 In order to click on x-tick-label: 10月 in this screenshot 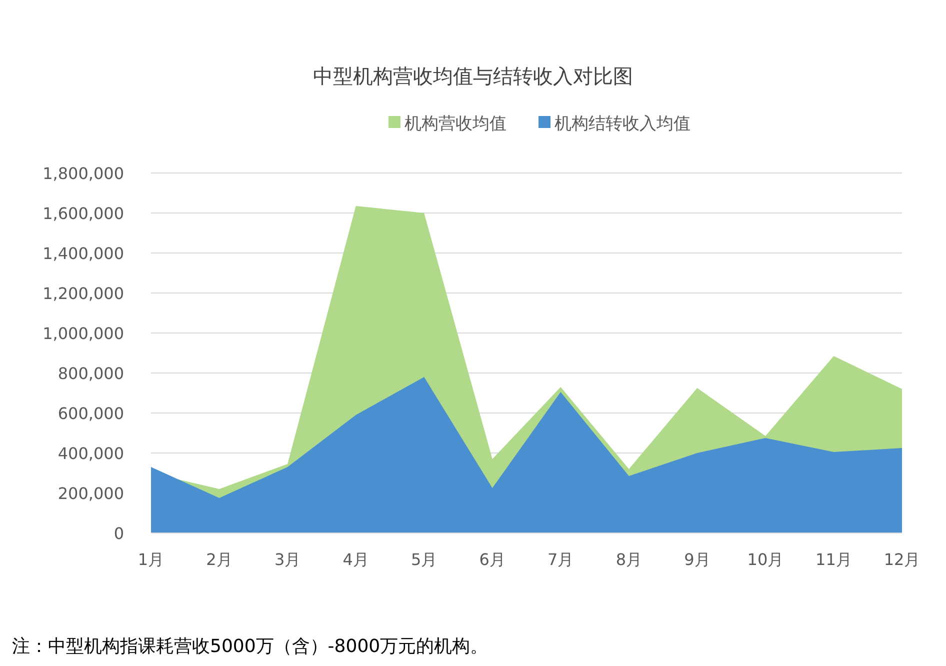, I will do `click(765, 559)`.